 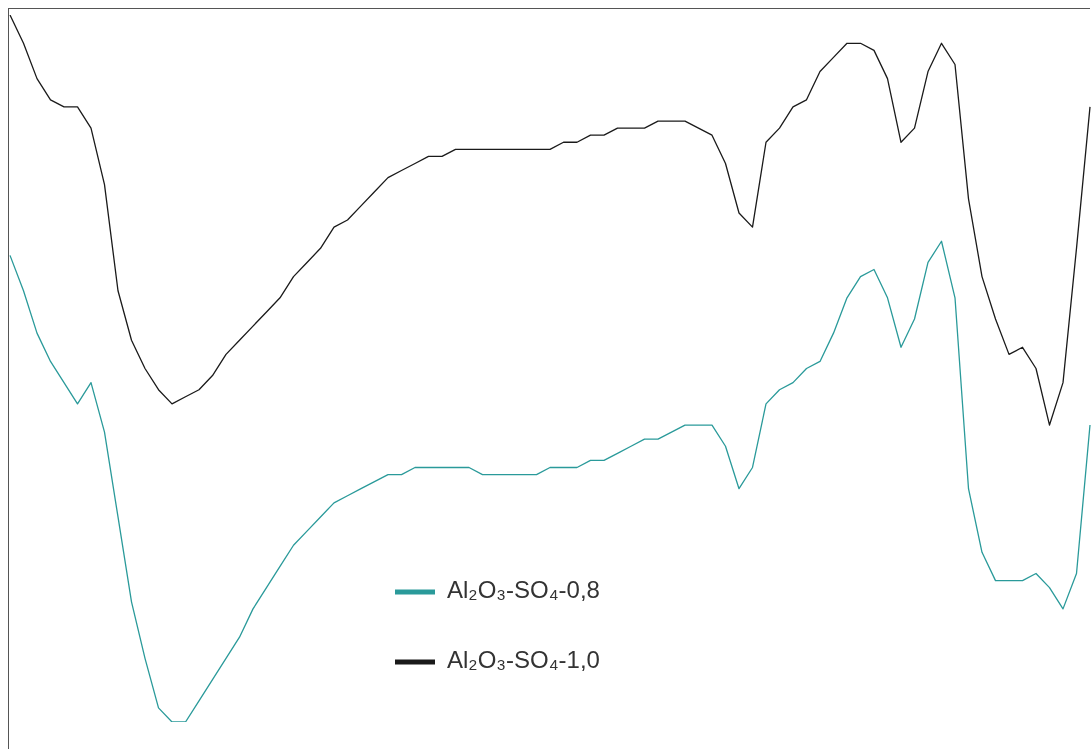 What do you see at coordinates (523, 659) in the screenshot?
I see `legend-label: Al₂O₃-SO₄-1,0` at bounding box center [523, 659].